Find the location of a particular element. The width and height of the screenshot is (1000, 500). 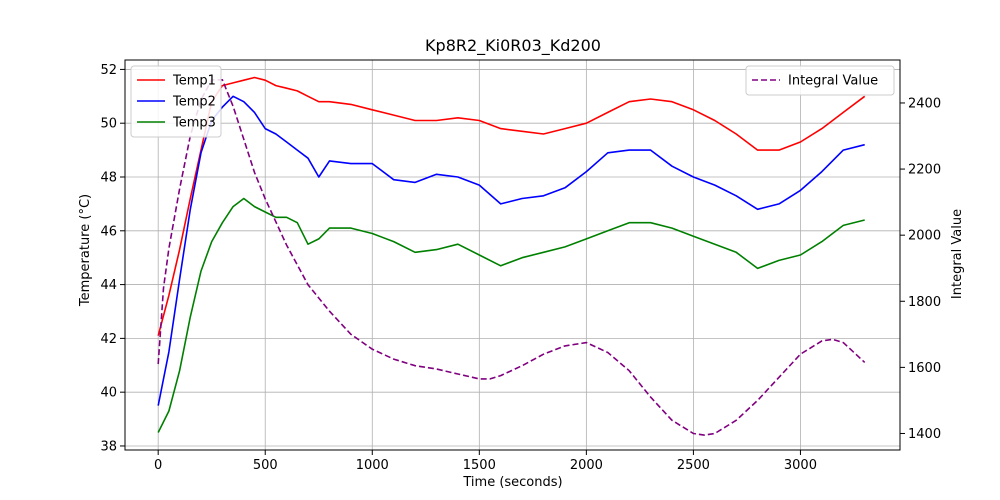

legend-label: Temp1 is located at coordinates (194, 81).